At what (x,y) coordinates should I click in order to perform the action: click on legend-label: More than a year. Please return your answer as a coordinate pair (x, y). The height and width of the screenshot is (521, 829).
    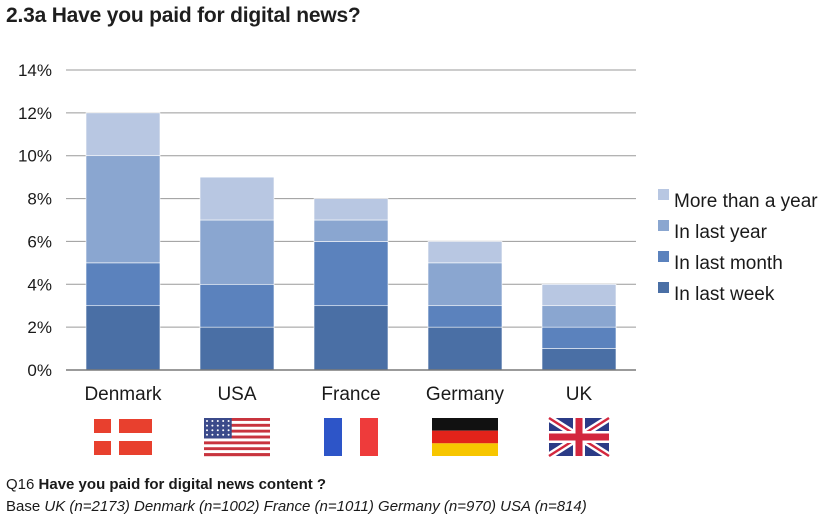
    Looking at the image, I should click on (746, 201).